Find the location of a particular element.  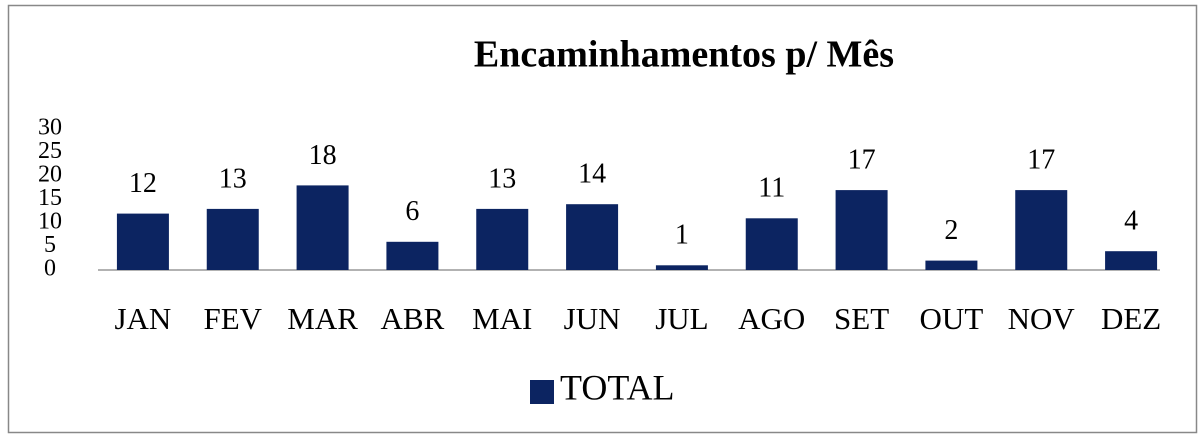

chart-title: Encaminhamentos p/ Mês is located at coordinates (684, 55).